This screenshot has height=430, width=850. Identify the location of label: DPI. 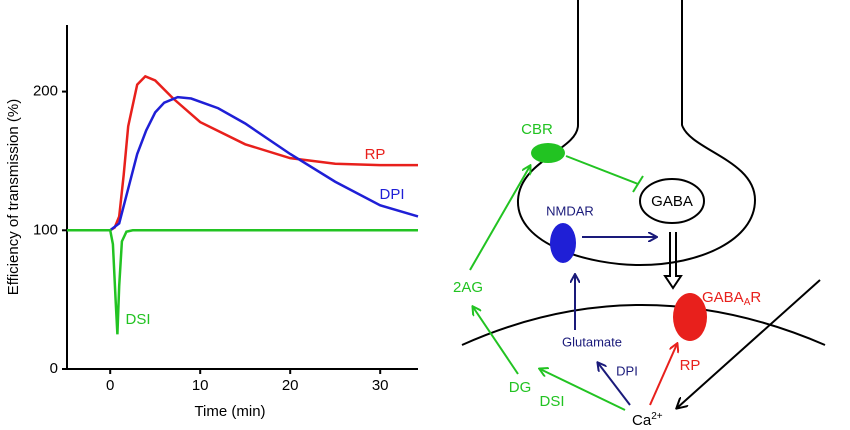
(627, 370).